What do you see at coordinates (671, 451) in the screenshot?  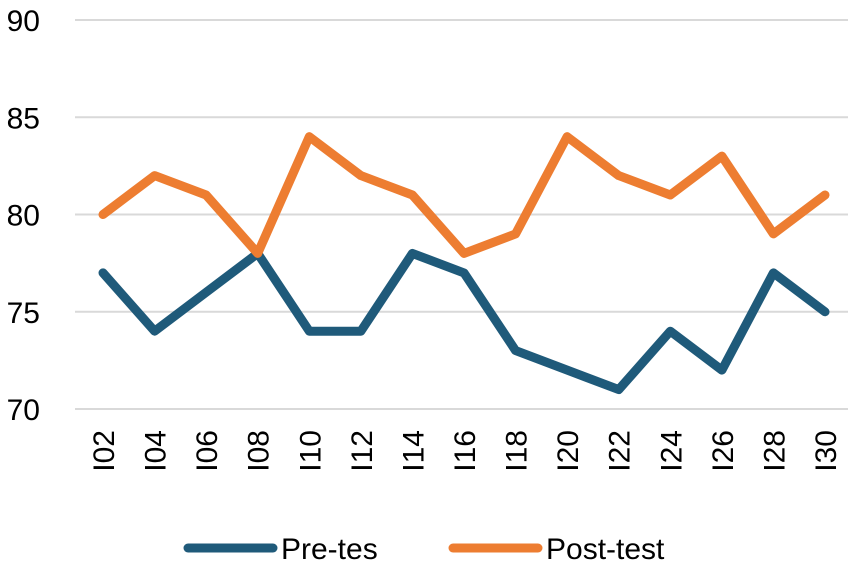 I see `x-tick-label: I24` at bounding box center [671, 451].